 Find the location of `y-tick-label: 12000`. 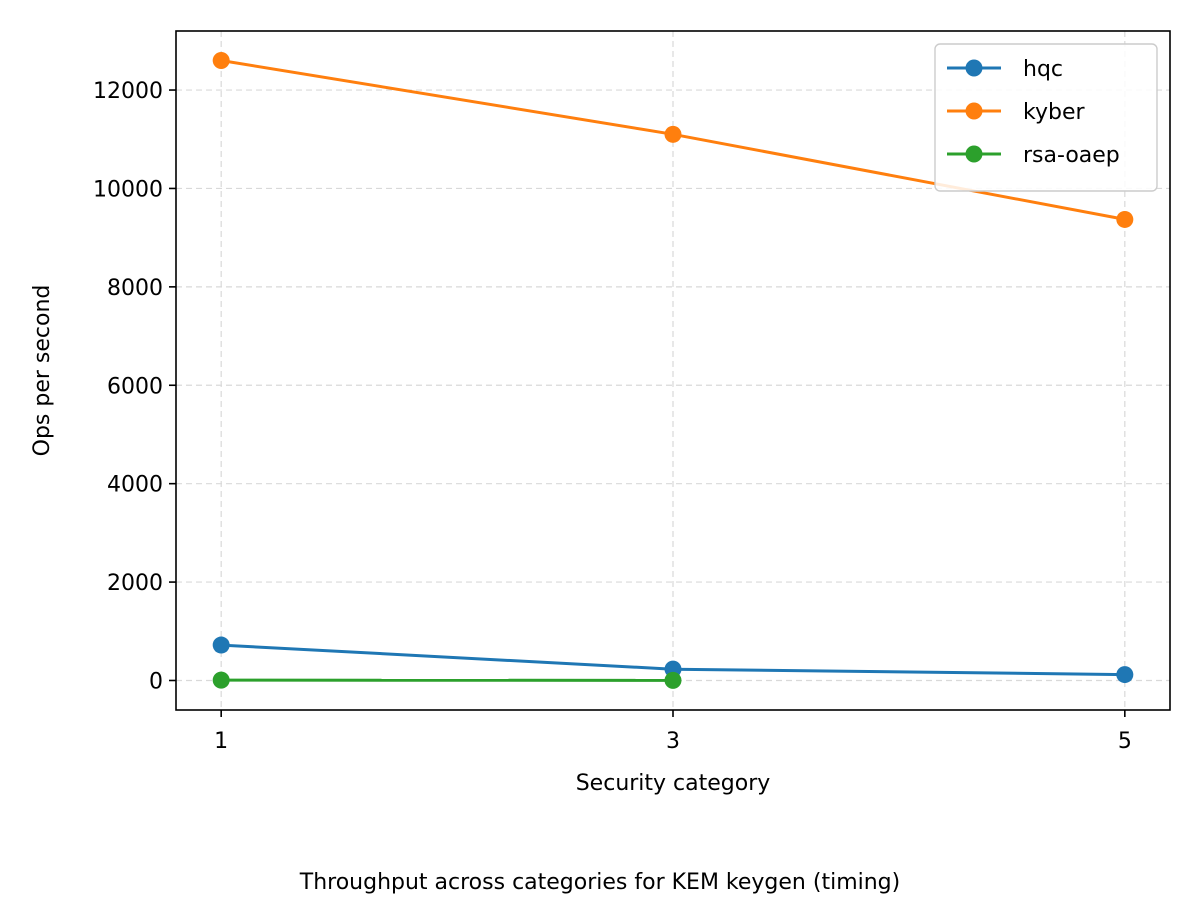

y-tick-label: 12000 is located at coordinates (128, 91).